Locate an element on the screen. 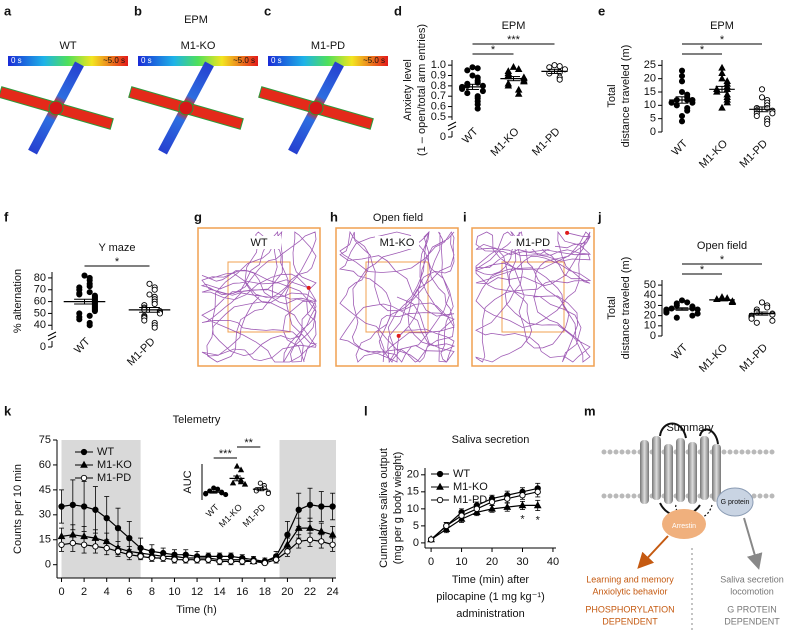  x-tick-label: 0 is located at coordinates (431, 562).